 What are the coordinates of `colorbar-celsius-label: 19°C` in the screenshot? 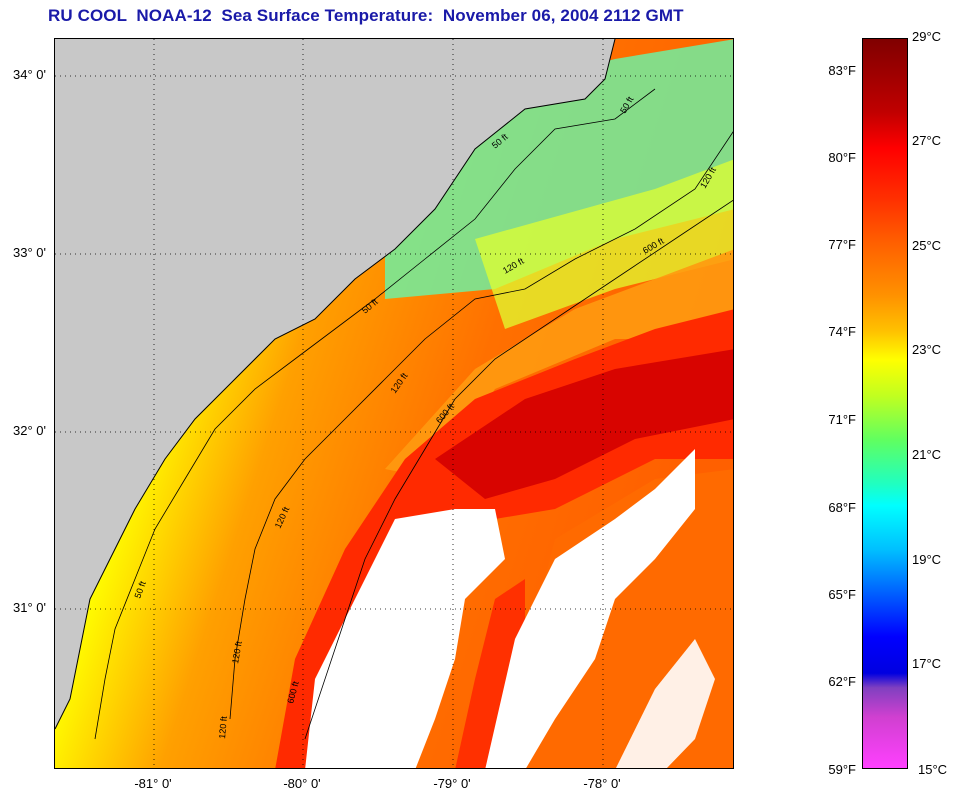 It's located at (927, 559).